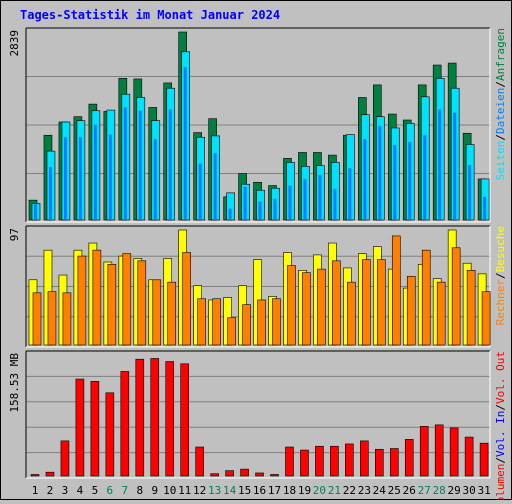  I want to click on x-tick-label: 13, so click(214, 490).